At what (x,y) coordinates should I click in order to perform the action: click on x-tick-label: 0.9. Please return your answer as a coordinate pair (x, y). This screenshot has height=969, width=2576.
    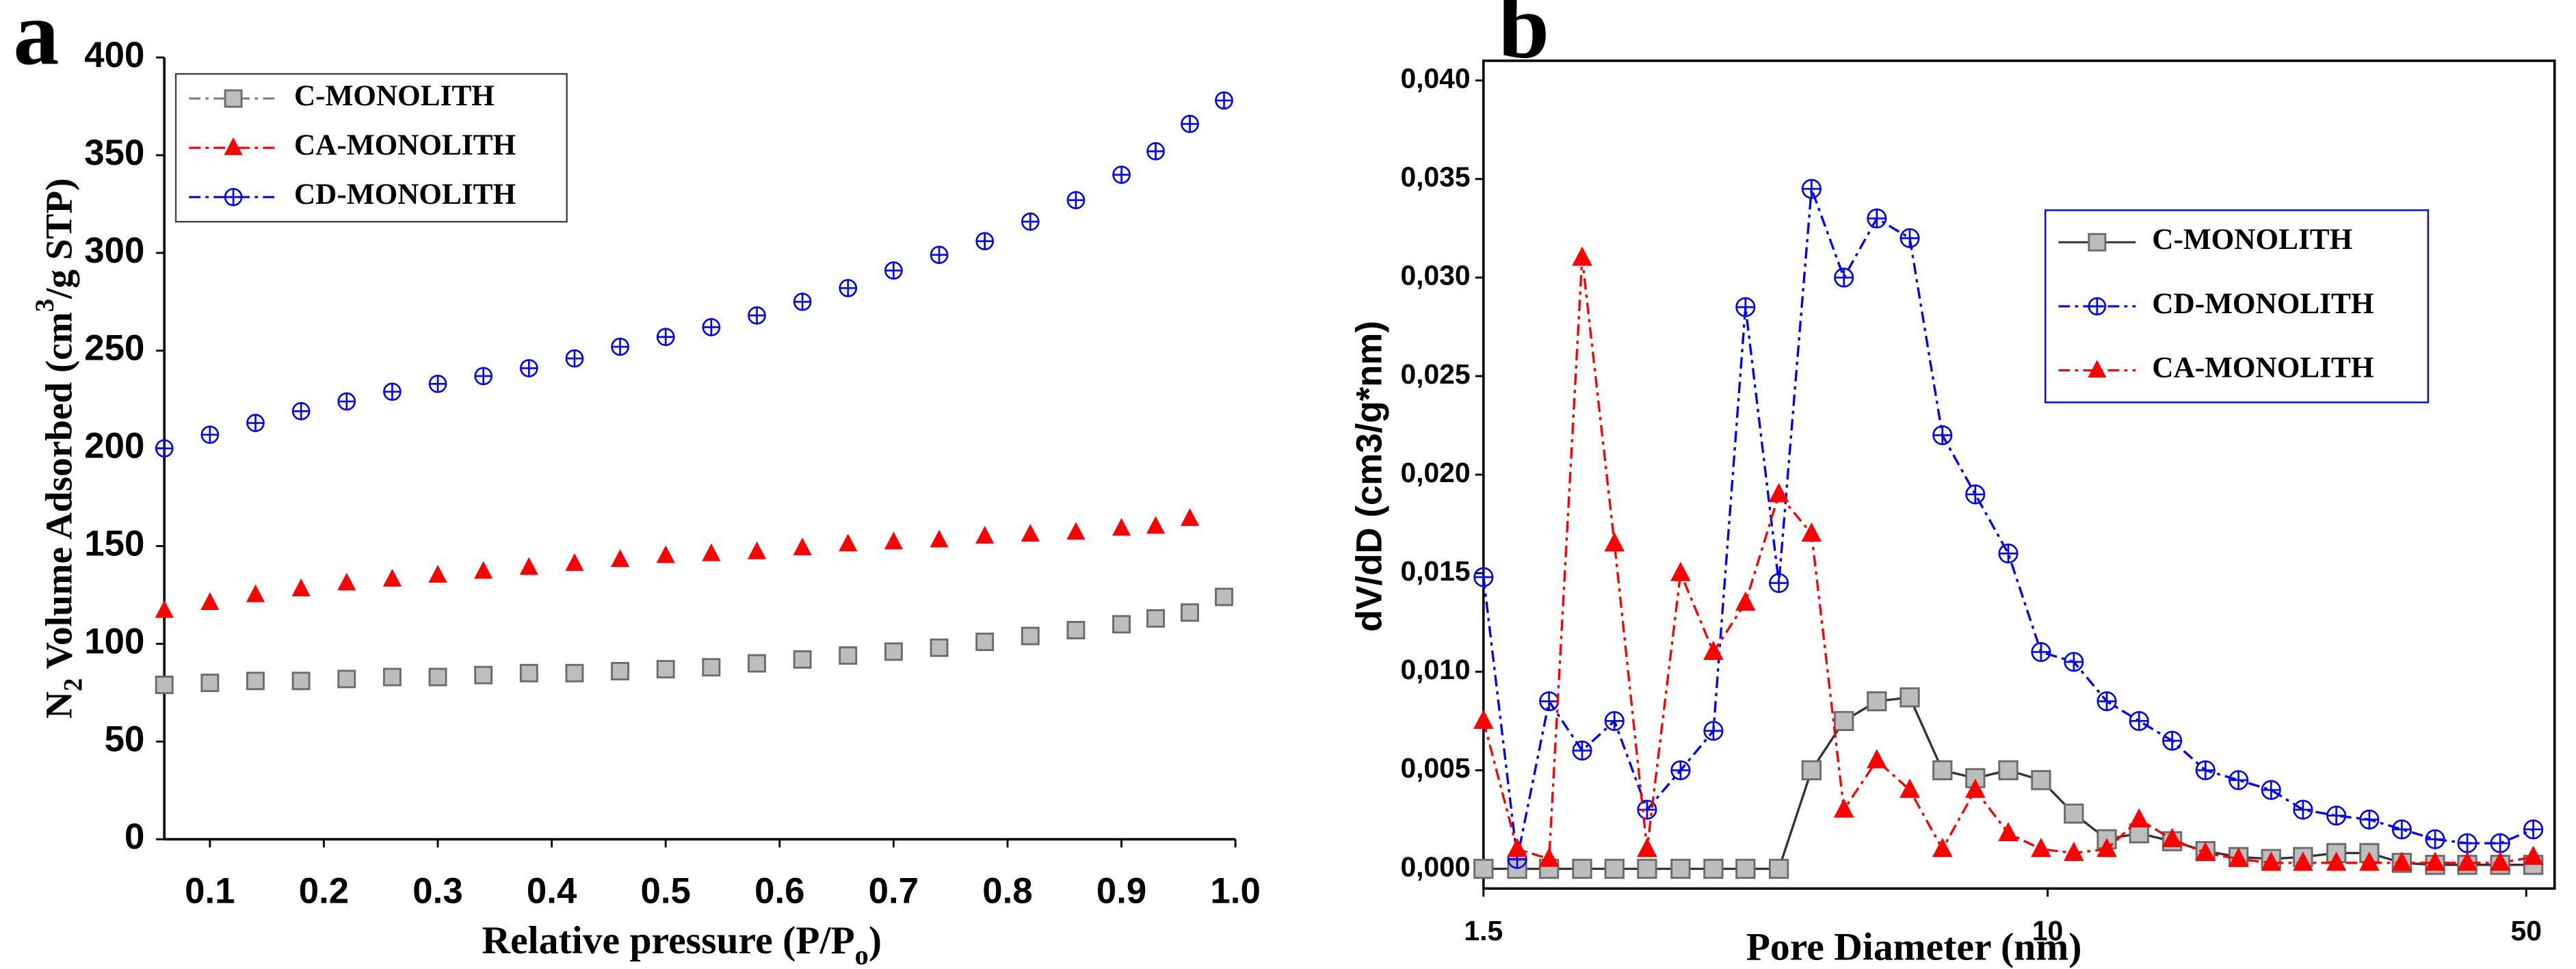
    Looking at the image, I should click on (1121, 891).